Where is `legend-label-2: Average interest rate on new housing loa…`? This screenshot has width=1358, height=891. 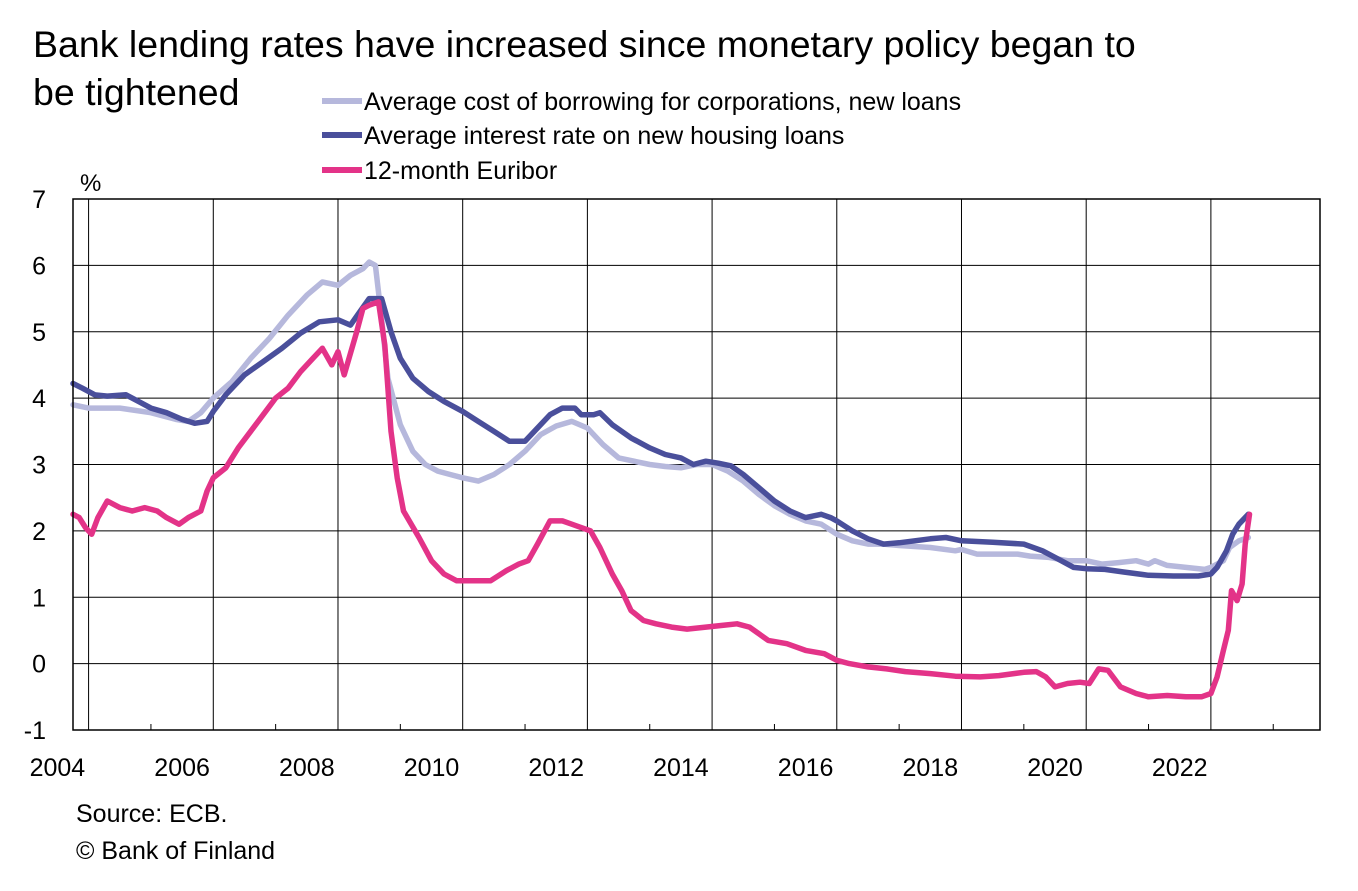 legend-label-2: Average interest rate on new housing loa… is located at coordinates (604, 136).